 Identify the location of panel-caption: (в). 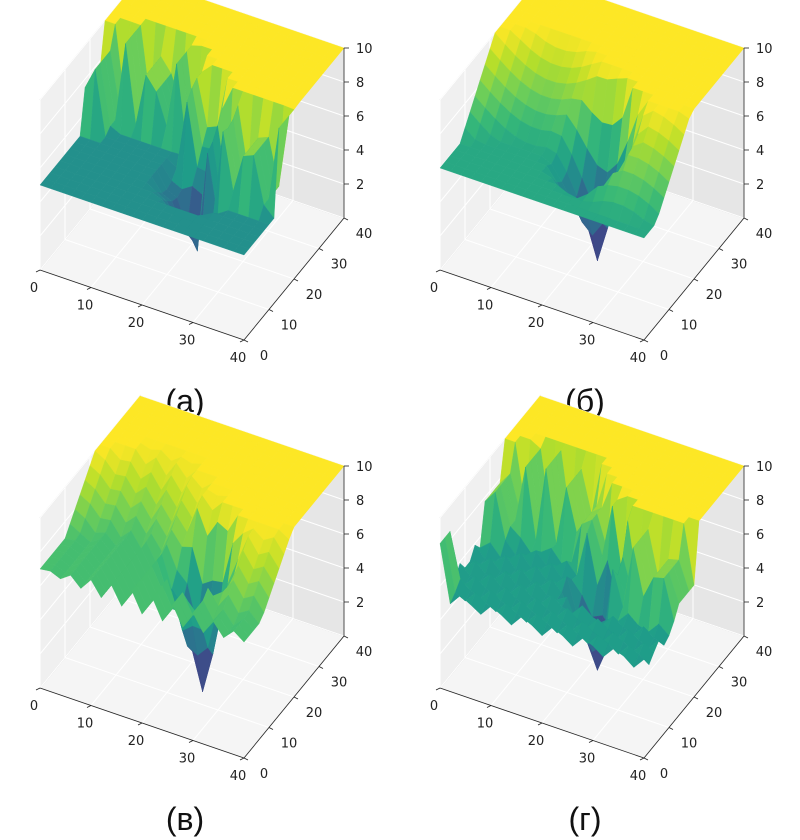
(185, 819).